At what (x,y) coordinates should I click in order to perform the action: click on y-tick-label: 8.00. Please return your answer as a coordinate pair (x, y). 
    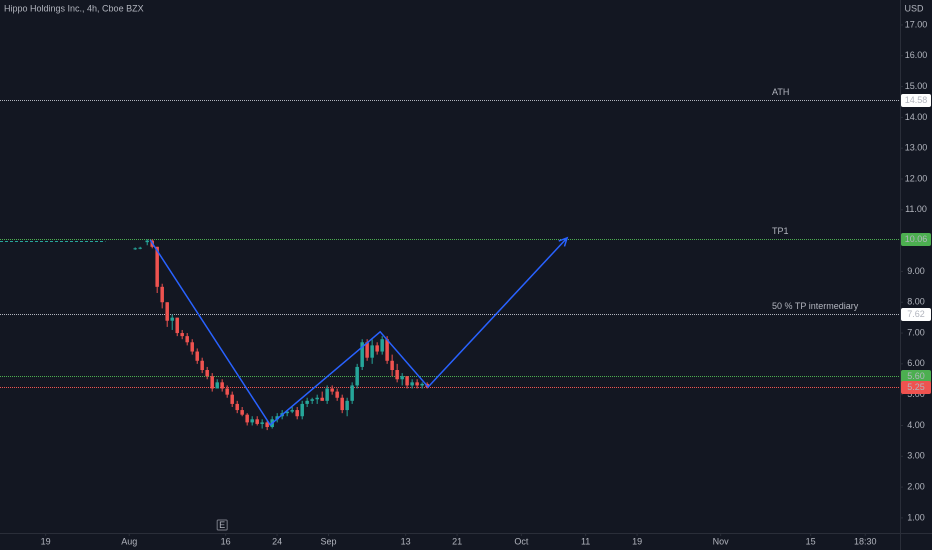
    Looking at the image, I should click on (916, 302).